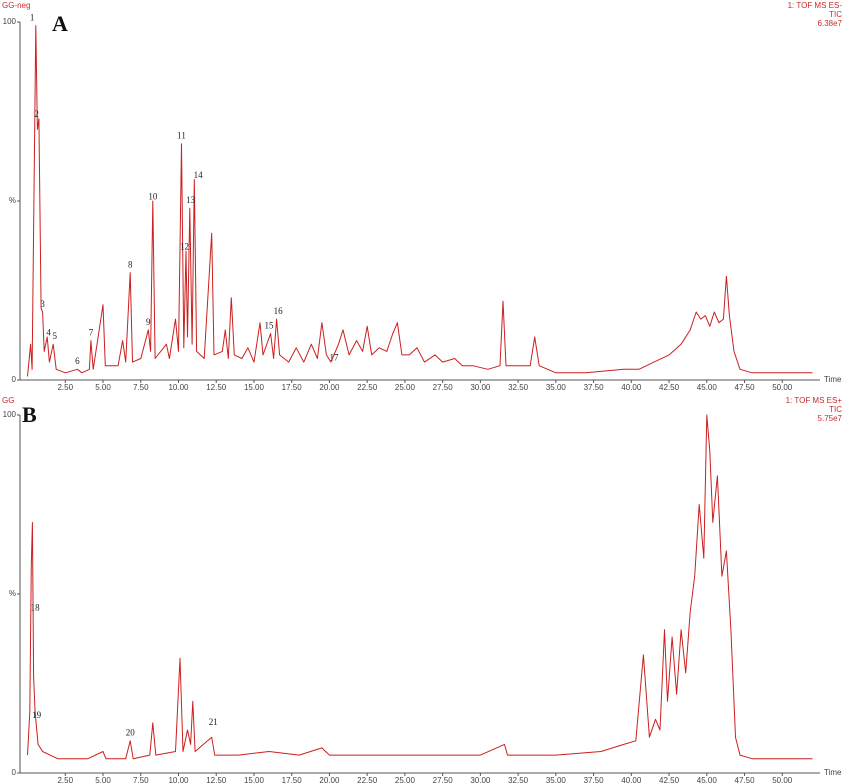 Image resolution: width=844 pixels, height=783 pixels. Describe the element at coordinates (184, 247) in the screenshot. I see `peak-label: 12` at that location.